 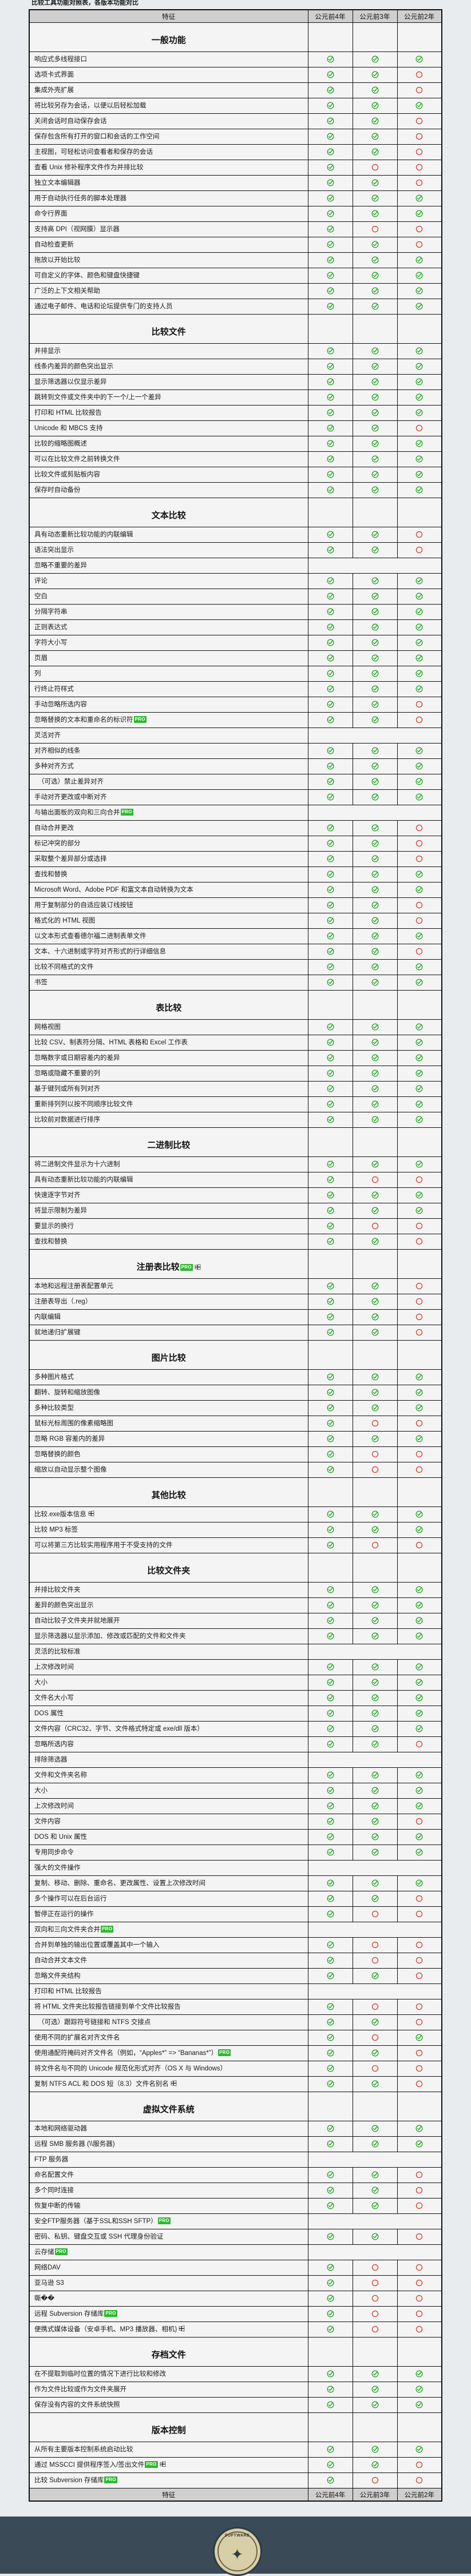 I want to click on section-header-row: 比较文件, so click(x=235, y=329).